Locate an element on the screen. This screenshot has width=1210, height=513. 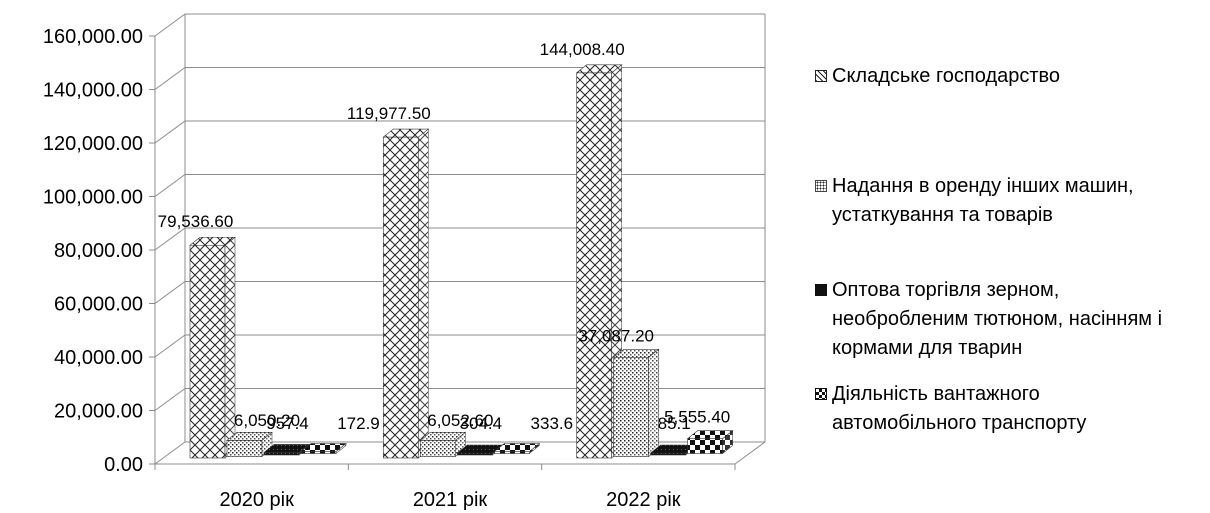
data-label: 6,052.60 is located at coordinates (460, 420).